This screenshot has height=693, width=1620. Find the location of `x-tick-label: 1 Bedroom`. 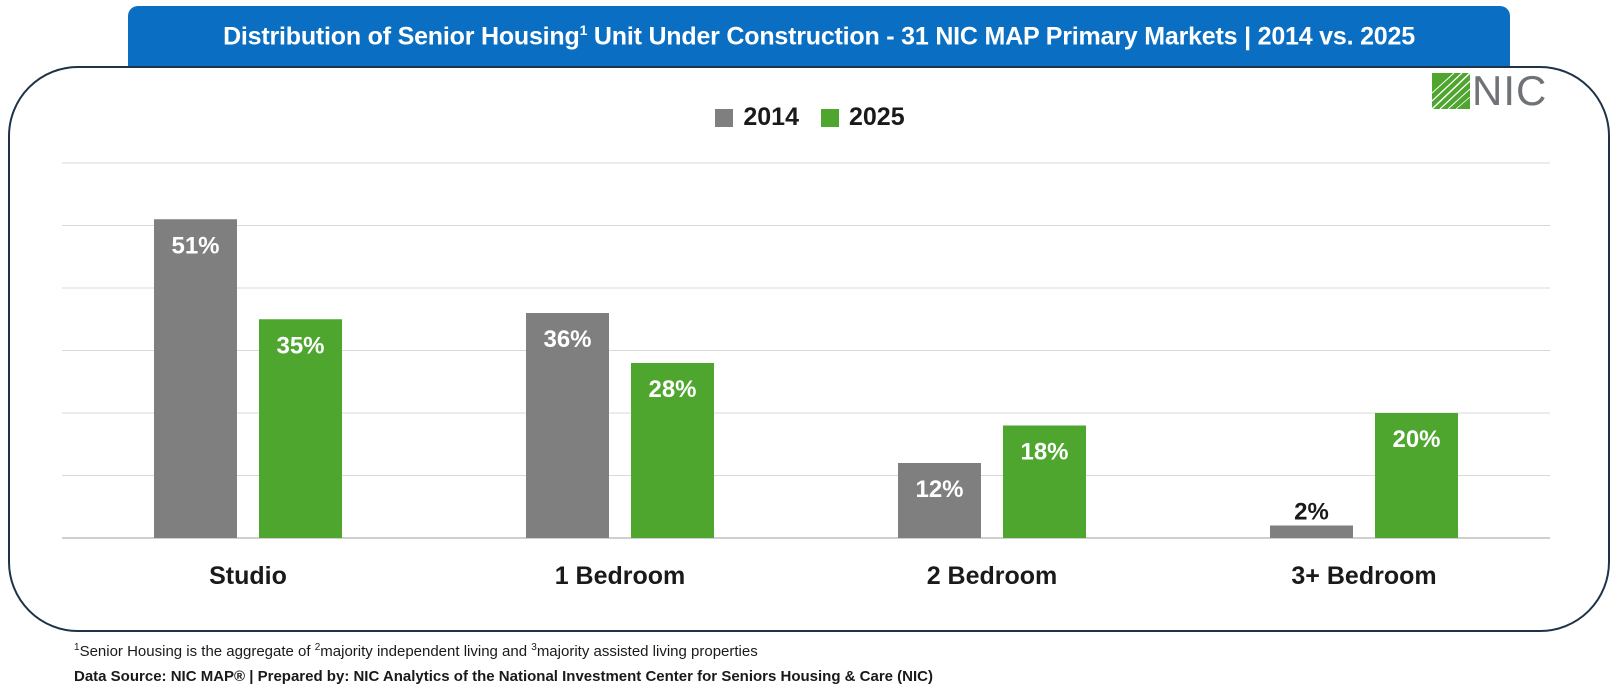

x-tick-label: 1 Bedroom is located at coordinates (620, 576).